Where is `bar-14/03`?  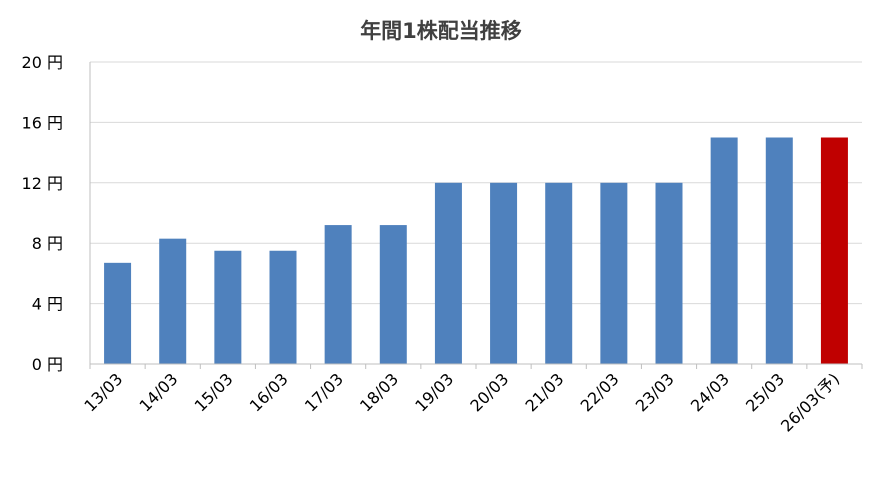
bar-14/03 is located at coordinates (173, 301).